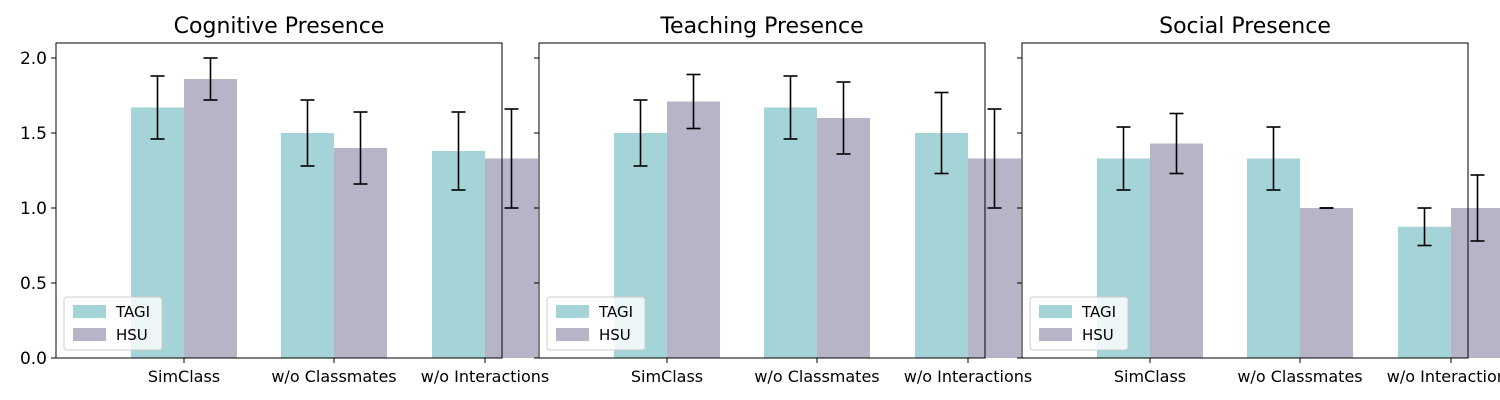  Describe the element at coordinates (279, 26) in the screenshot. I see `chart-title: Cognitive Presence` at that location.